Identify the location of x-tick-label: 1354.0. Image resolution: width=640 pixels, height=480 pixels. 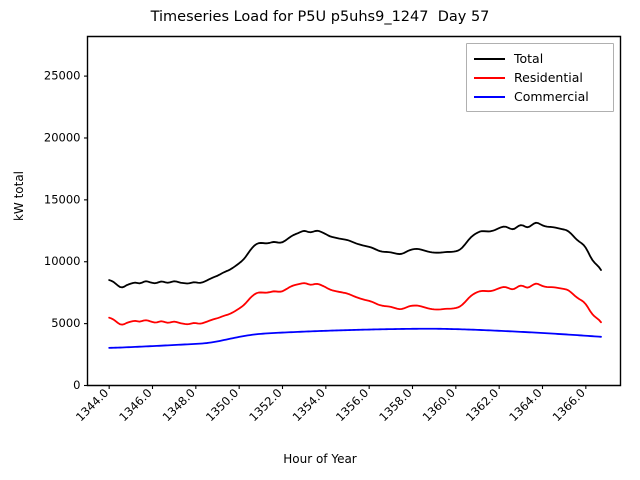
(309, 405).